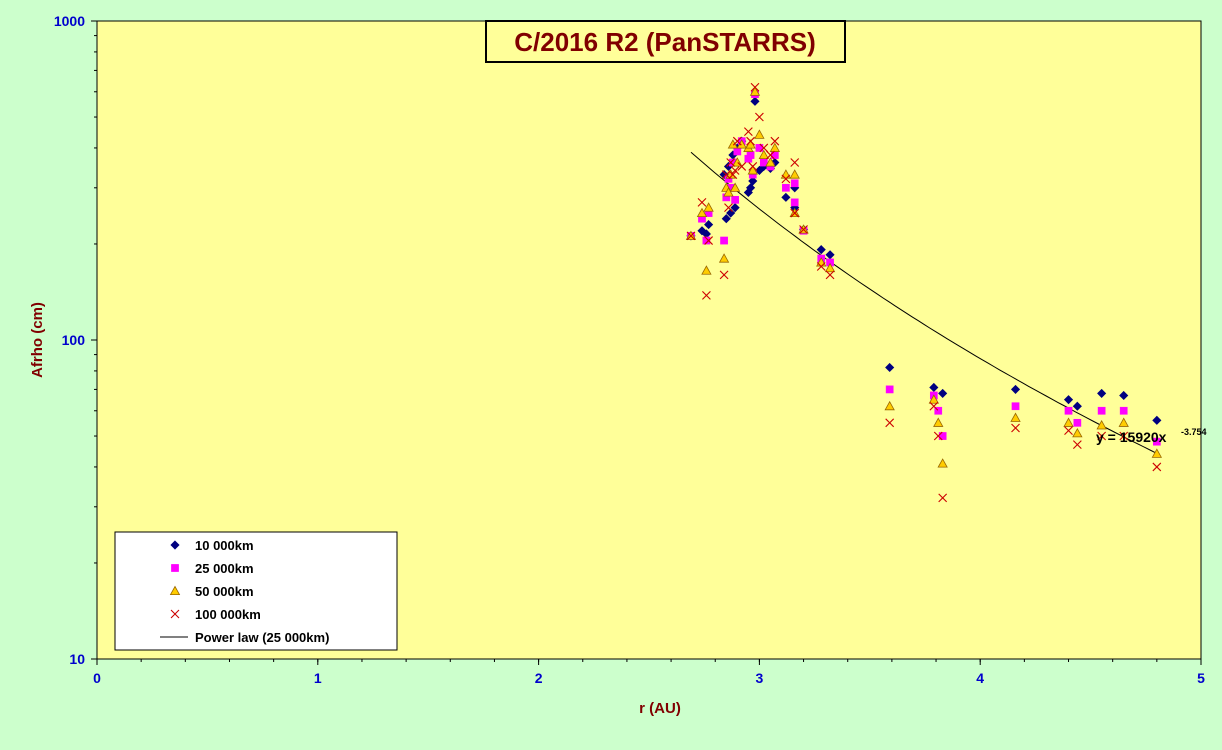 This screenshot has height=750, width=1222. Describe the element at coordinates (224, 591) in the screenshot. I see `legend-label: 50 000km` at that location.